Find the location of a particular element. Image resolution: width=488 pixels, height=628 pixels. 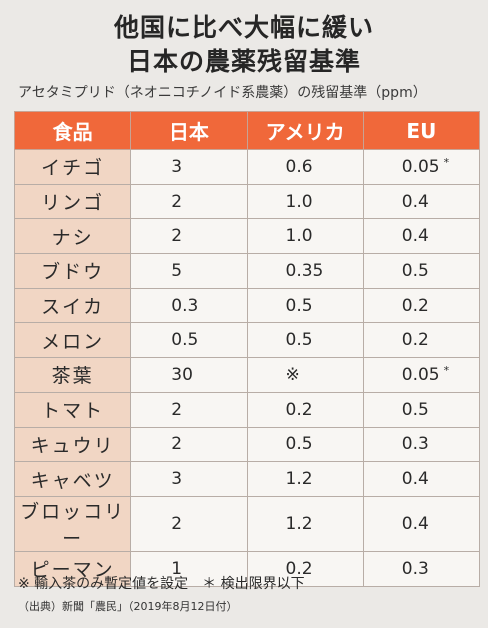

food-cell: ピーマン is located at coordinates (72, 568).